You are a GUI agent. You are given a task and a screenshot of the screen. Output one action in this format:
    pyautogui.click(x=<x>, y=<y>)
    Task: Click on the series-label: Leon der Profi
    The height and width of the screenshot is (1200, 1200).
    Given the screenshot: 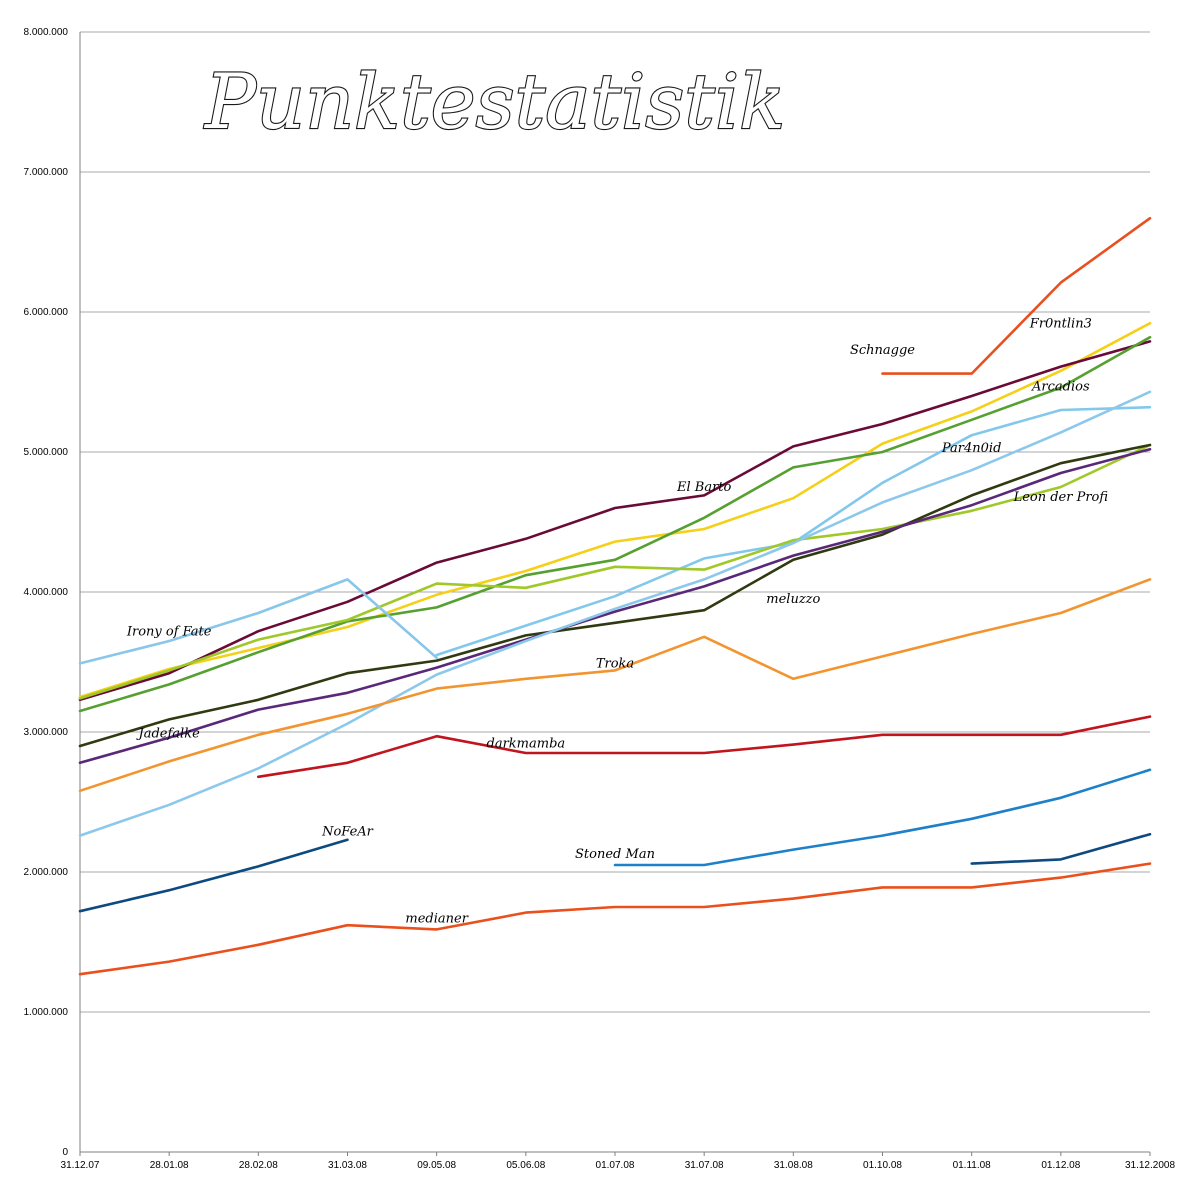 What is the action you would take?
    pyautogui.click(x=1060, y=497)
    